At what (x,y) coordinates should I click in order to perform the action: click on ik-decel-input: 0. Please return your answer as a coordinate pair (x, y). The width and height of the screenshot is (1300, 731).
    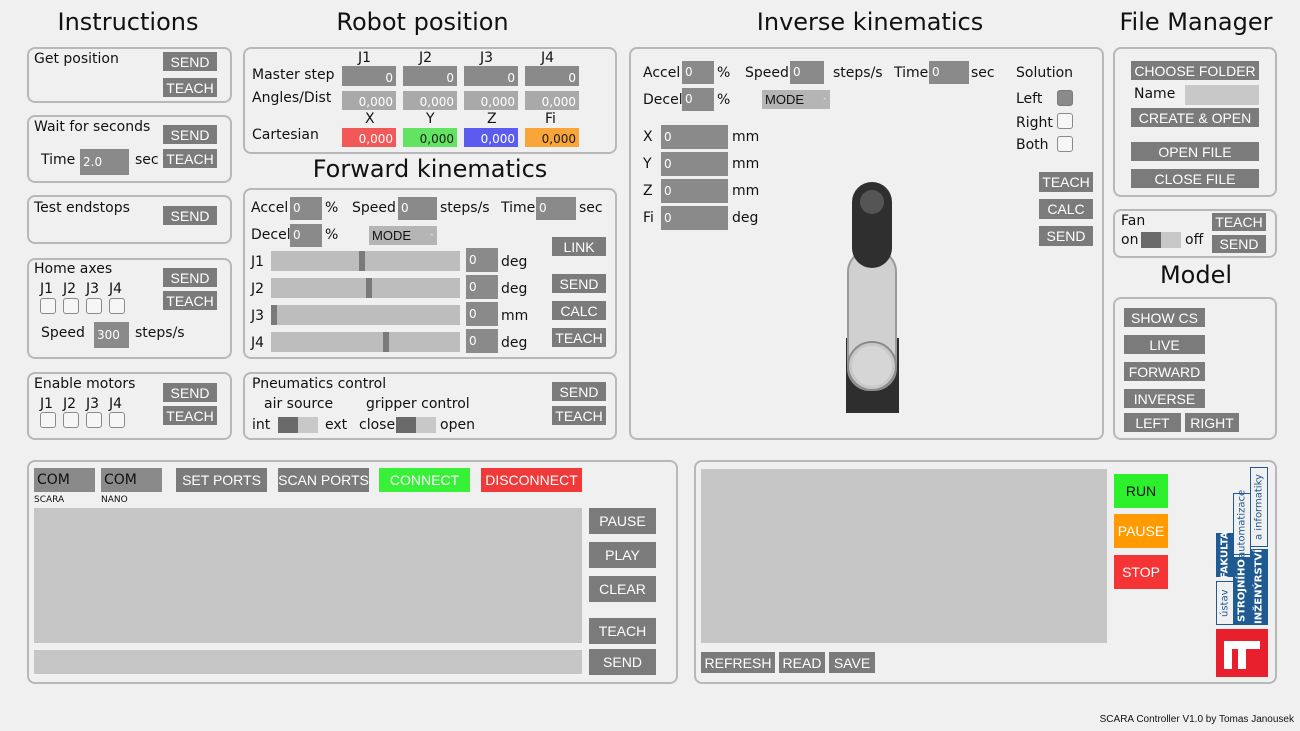
    Looking at the image, I should click on (698, 99).